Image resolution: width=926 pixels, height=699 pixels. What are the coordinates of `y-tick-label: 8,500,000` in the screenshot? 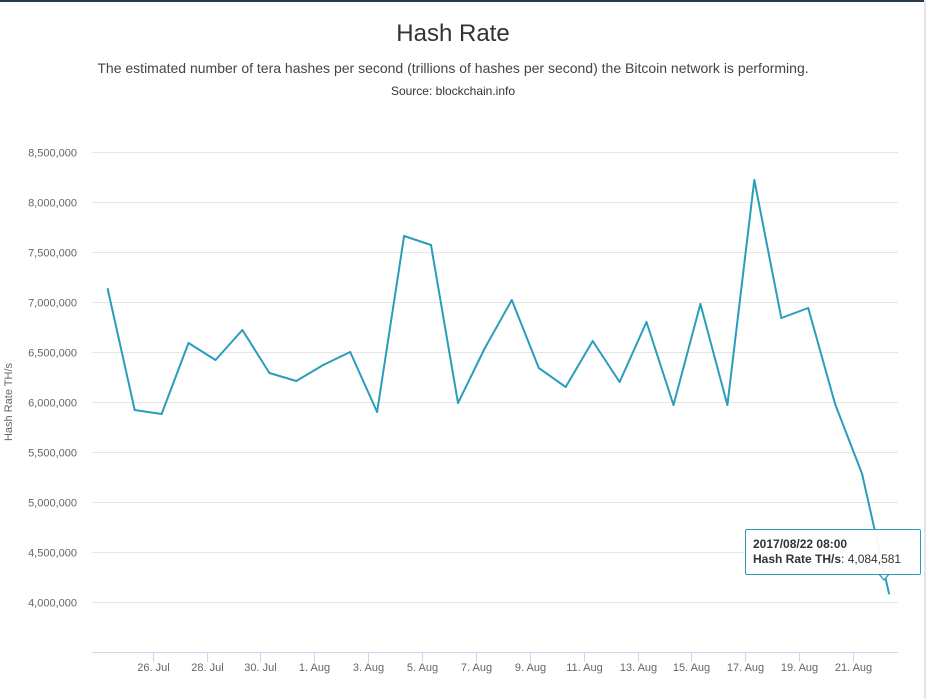 It's located at (52, 154).